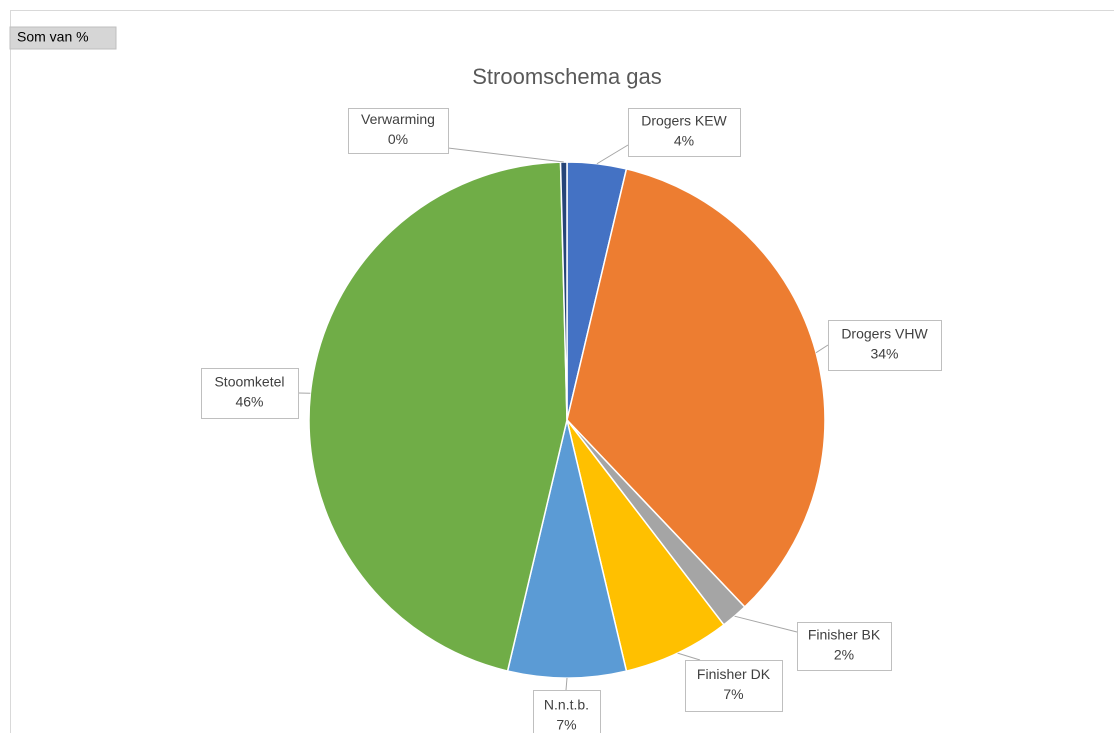  Describe the element at coordinates (844, 635) in the screenshot. I see `category-label: Finisher BK` at that location.